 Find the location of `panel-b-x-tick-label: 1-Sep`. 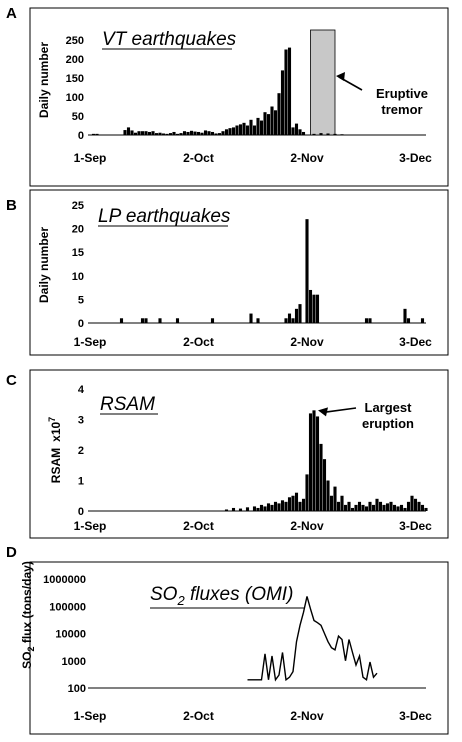

panel-b-x-tick-label: 1-Sep is located at coordinates (90, 342).